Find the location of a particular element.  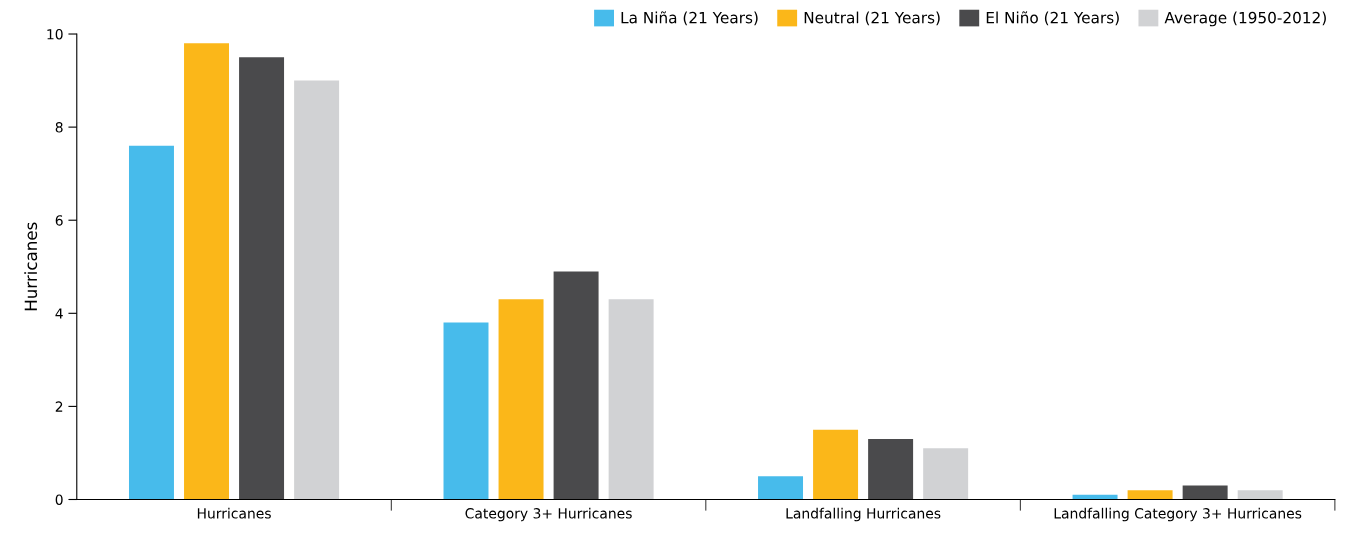

legend-label: La Niña (21 Years) is located at coordinates (689, 18).